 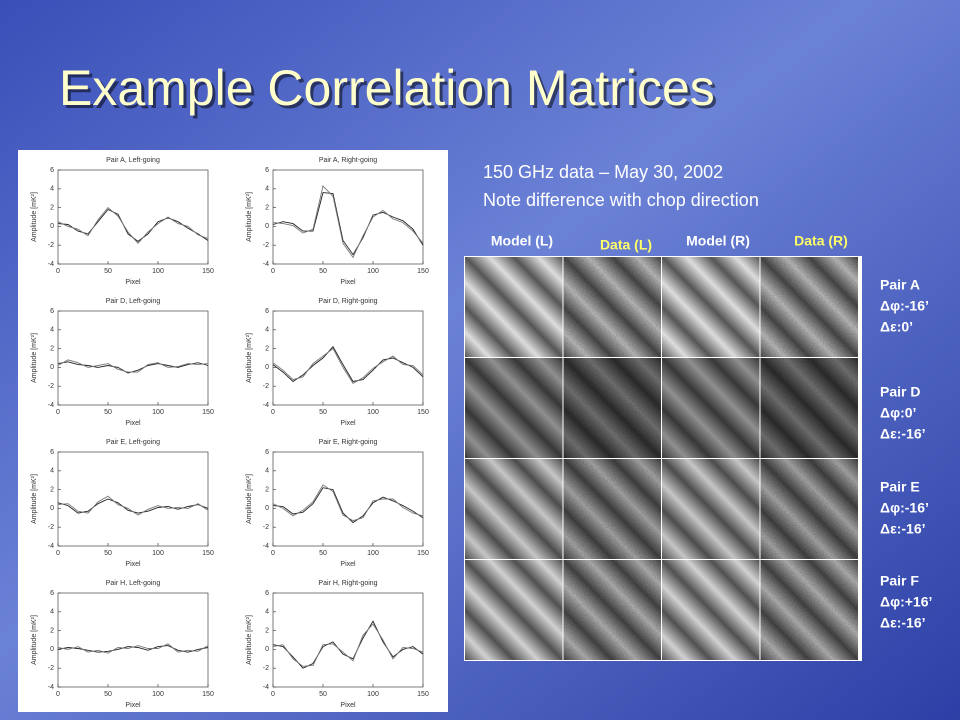 I want to click on row-label: Δφ:+16’, so click(x=906, y=602).